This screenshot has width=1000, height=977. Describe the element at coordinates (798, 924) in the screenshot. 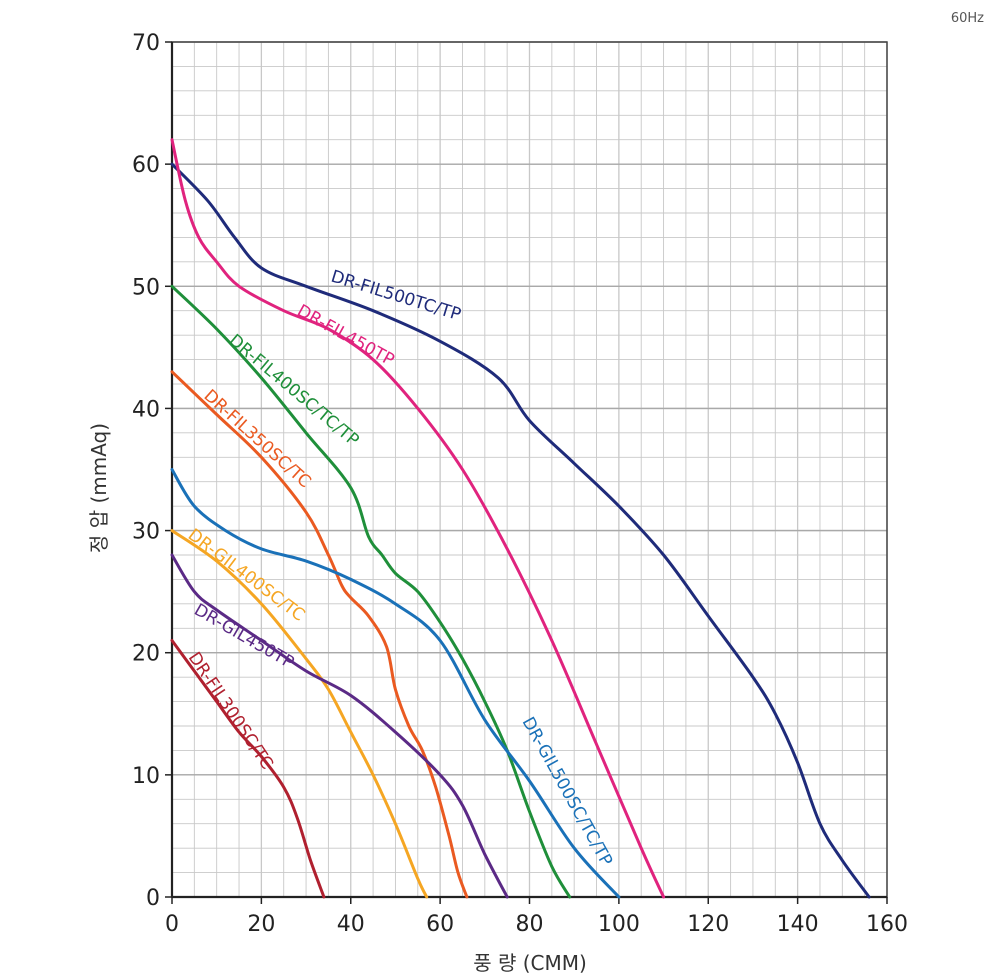

I see `x-tick-label: 140` at that location.